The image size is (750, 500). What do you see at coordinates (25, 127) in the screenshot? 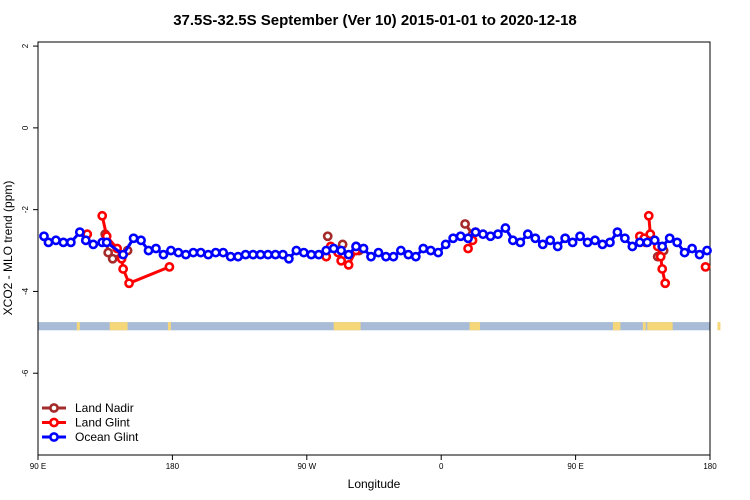
I see `y-tick-label: 0` at bounding box center [25, 127].